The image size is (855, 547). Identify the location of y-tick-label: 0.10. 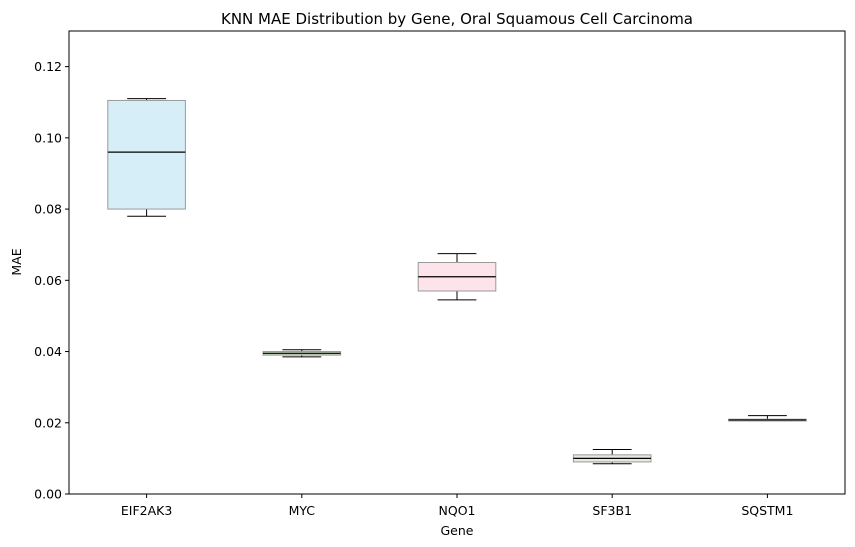
(48, 137).